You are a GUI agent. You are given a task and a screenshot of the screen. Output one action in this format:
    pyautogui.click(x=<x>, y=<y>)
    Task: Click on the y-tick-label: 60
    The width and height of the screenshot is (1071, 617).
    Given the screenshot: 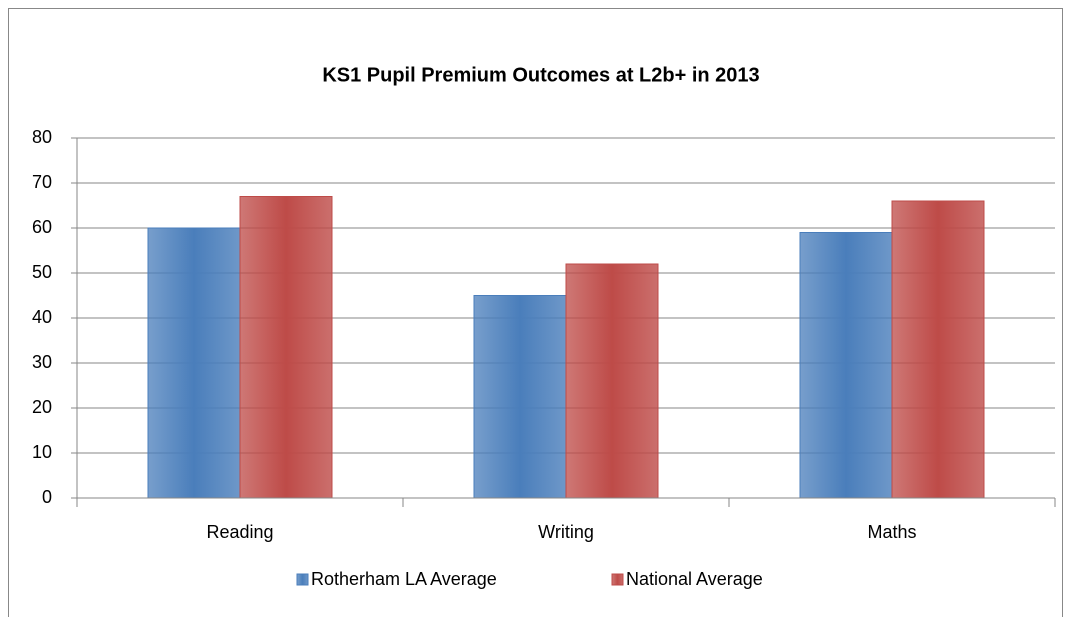 What is the action you would take?
    pyautogui.click(x=42, y=227)
    